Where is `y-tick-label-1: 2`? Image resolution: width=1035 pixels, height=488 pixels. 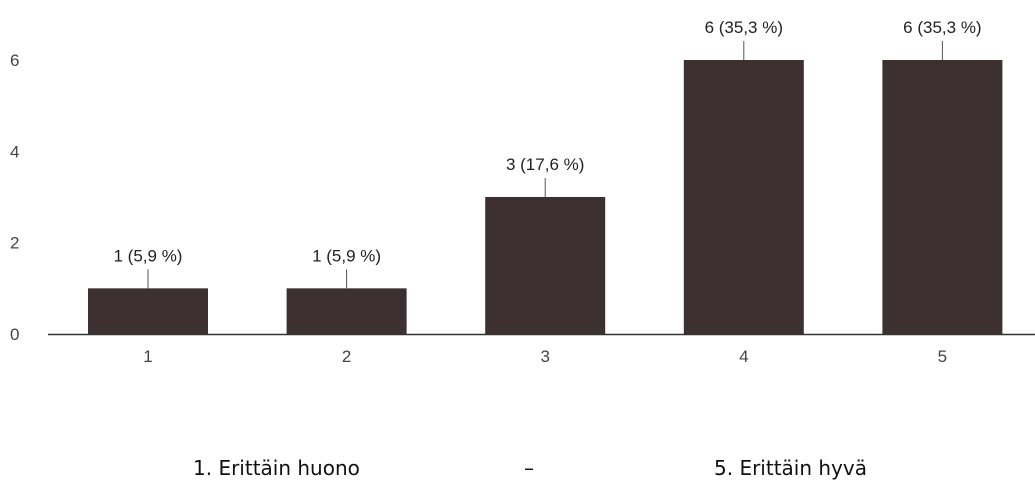
y-tick-label-1: 2 is located at coordinates (14, 243).